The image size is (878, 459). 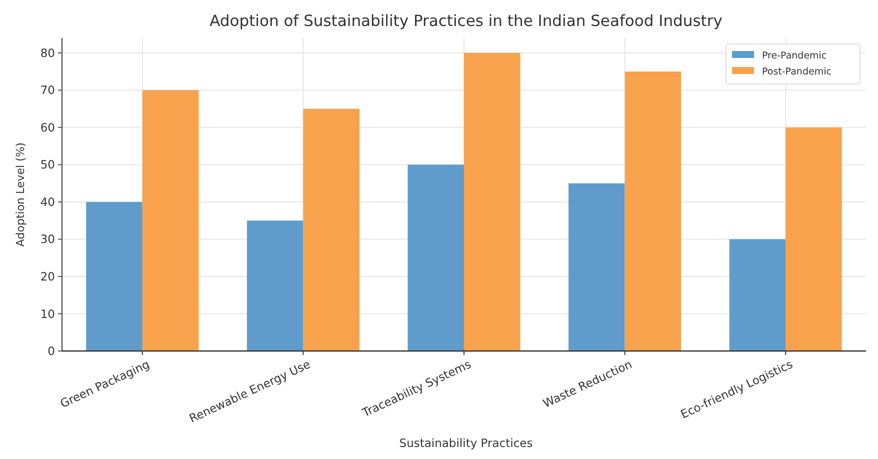 What do you see at coordinates (51, 351) in the screenshot?
I see `y-tick-label: 0` at bounding box center [51, 351].